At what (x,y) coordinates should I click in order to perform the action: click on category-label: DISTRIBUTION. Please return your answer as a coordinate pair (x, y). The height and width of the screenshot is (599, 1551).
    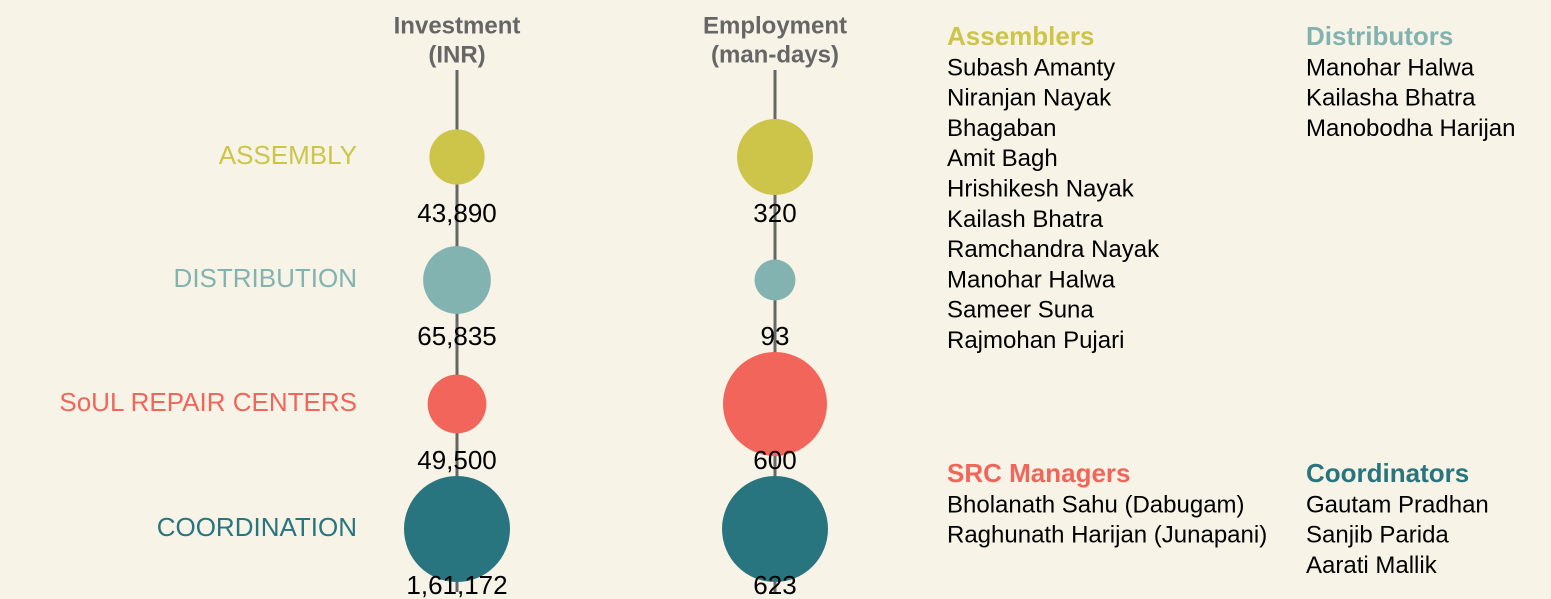
    Looking at the image, I should click on (265, 278).